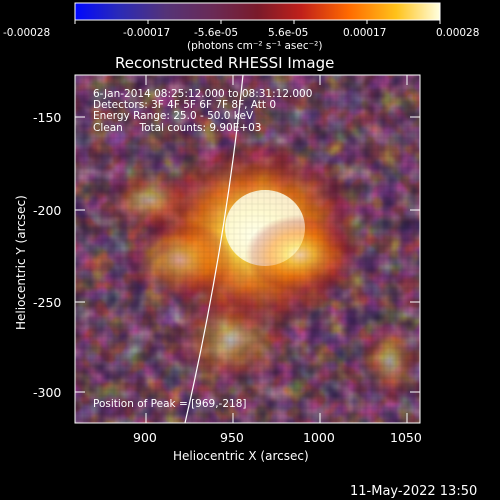 This screenshot has height=500, width=500. Describe the element at coordinates (47, 117) in the screenshot. I see `y-tick-label: -150` at that location.